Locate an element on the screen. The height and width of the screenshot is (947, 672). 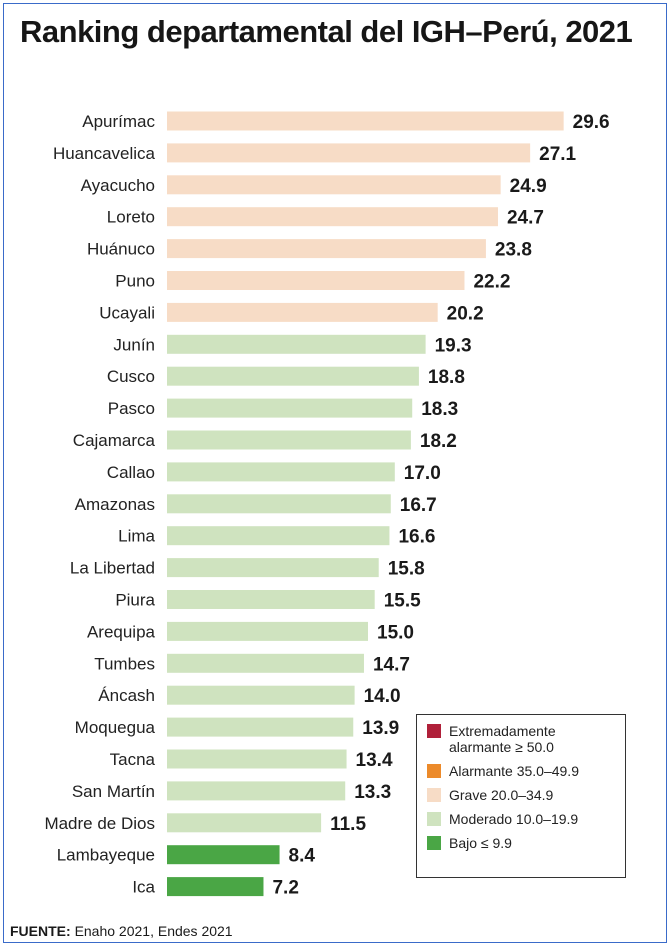
category-label: Huánuco is located at coordinates (121, 249).